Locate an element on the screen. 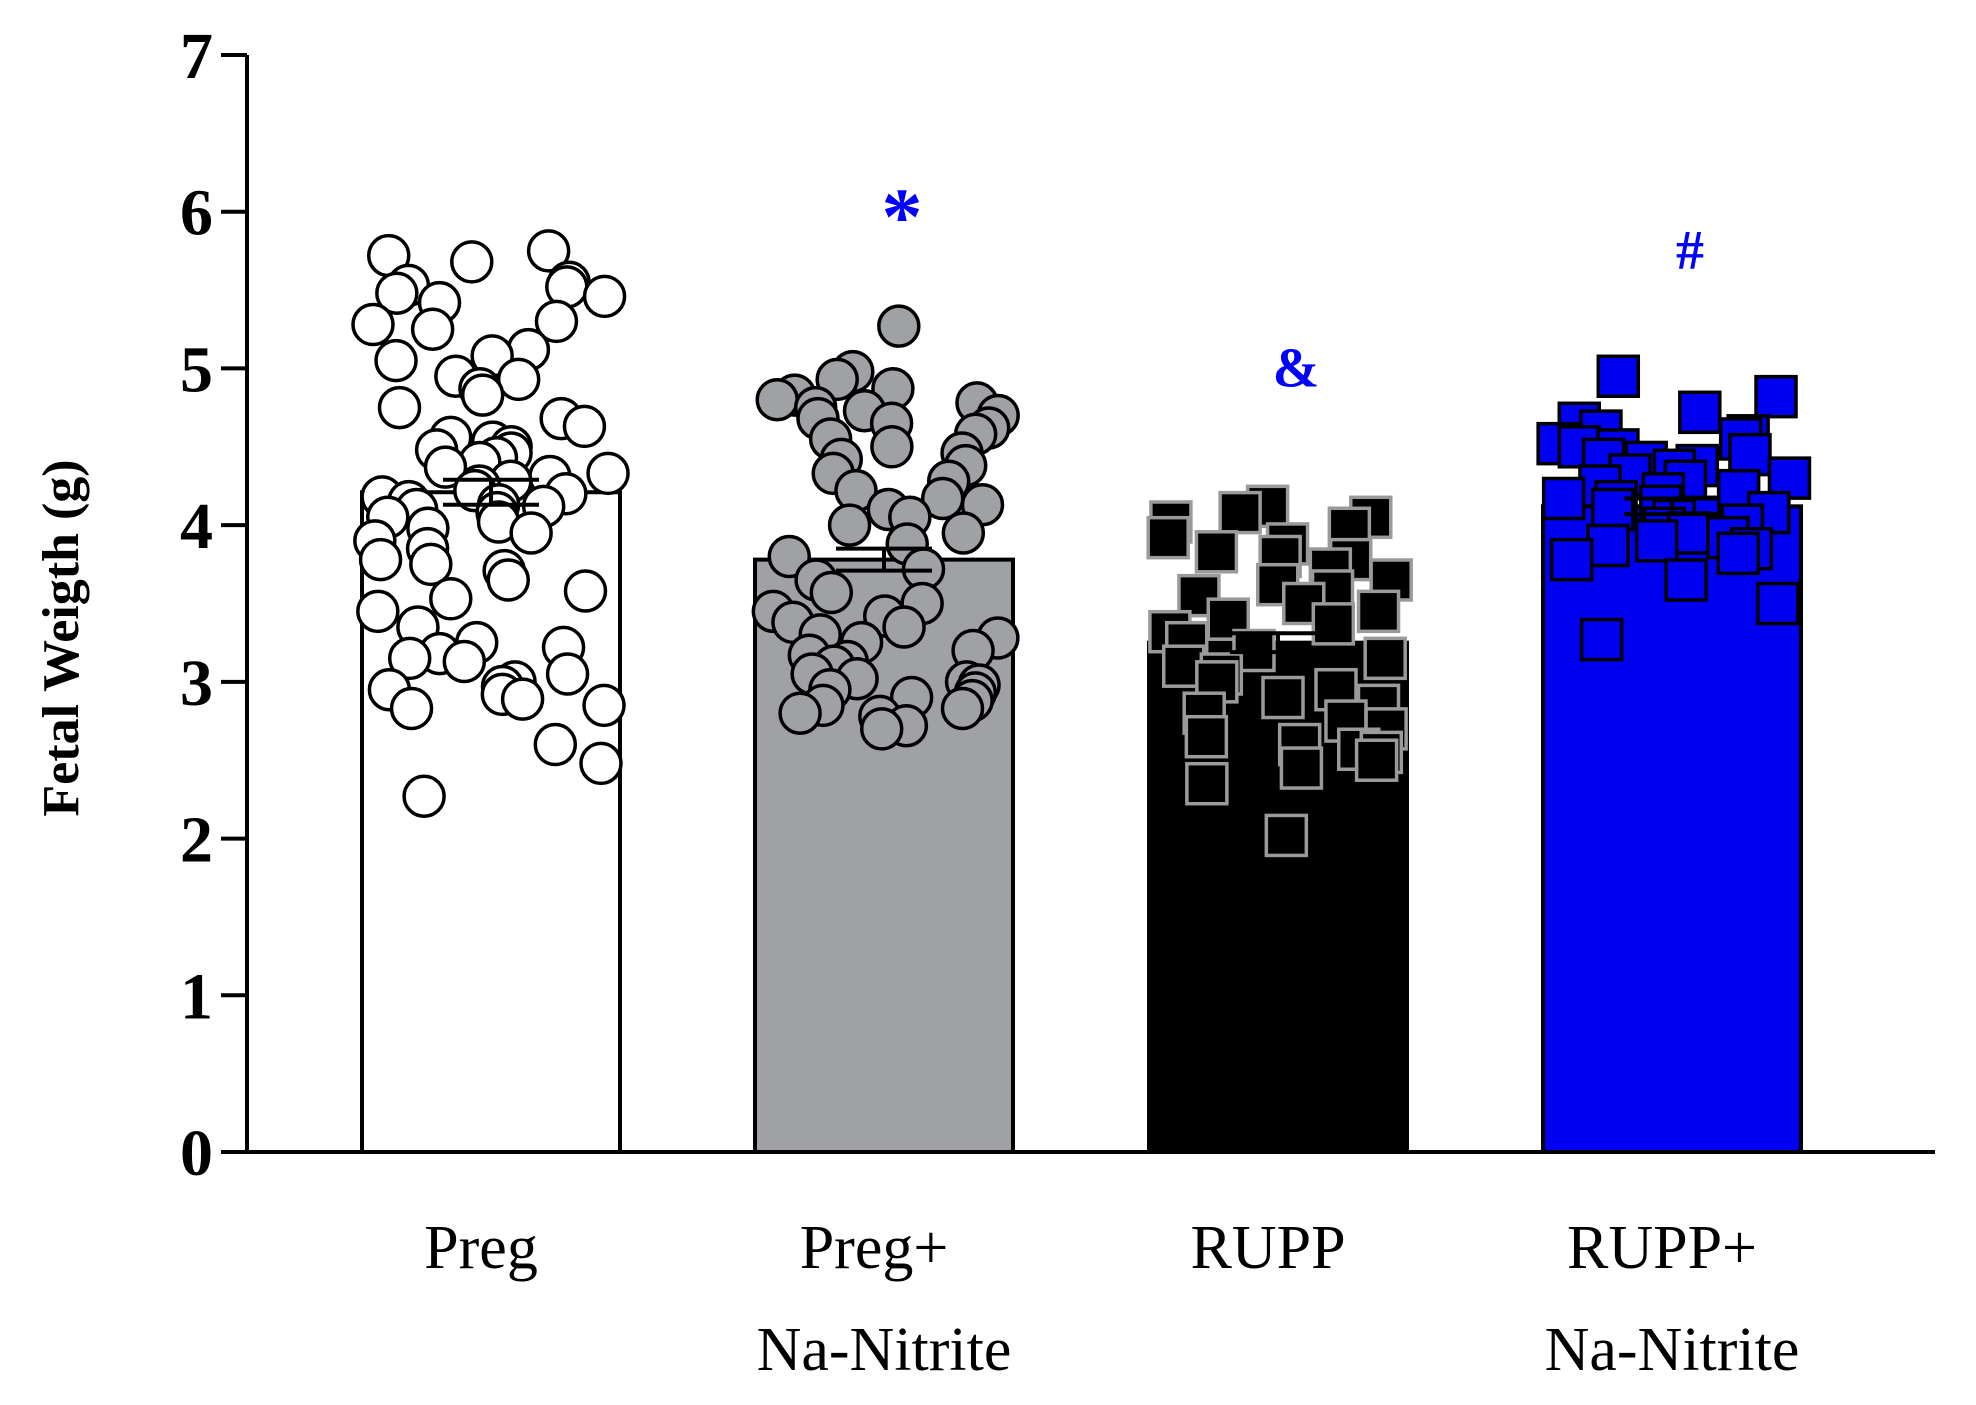 The height and width of the screenshot is (1405, 1976). y-tick-label: 7 is located at coordinates (196, 56).